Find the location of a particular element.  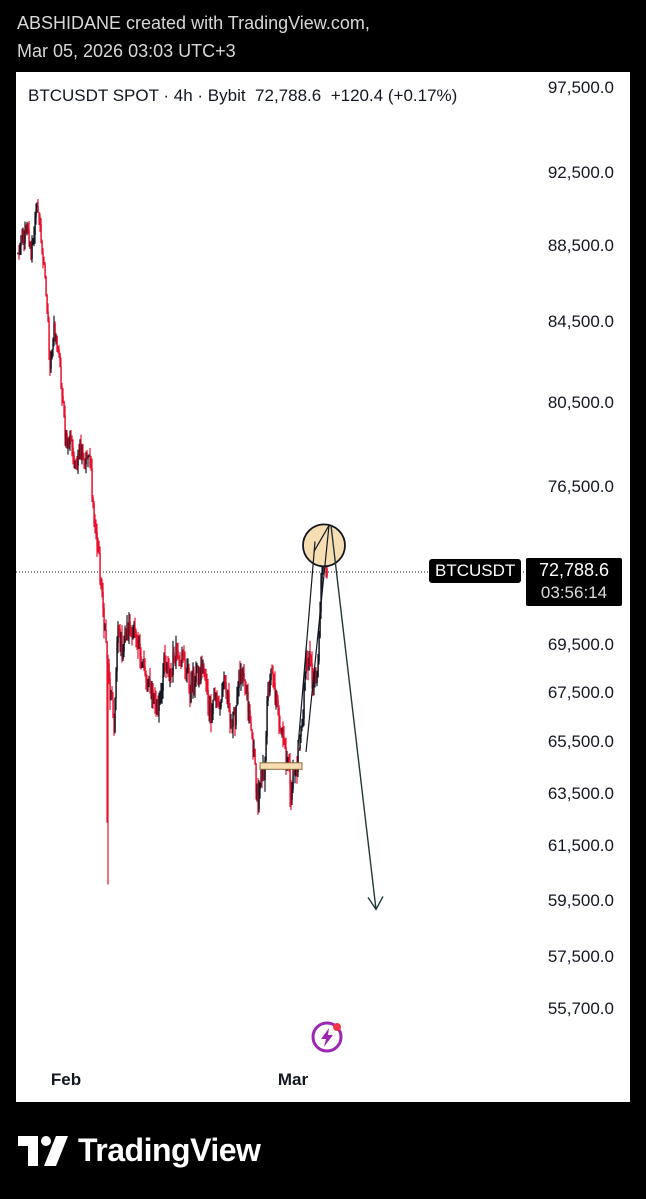

symbol-tag: BTCUSDT is located at coordinates (475, 571).